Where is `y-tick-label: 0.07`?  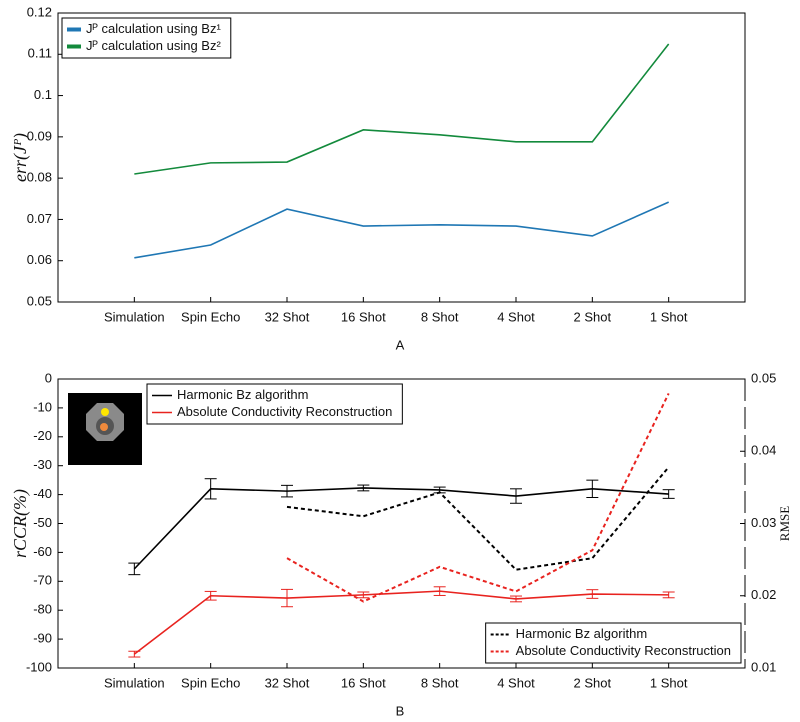 y-tick-label: 0.07 is located at coordinates (39, 218).